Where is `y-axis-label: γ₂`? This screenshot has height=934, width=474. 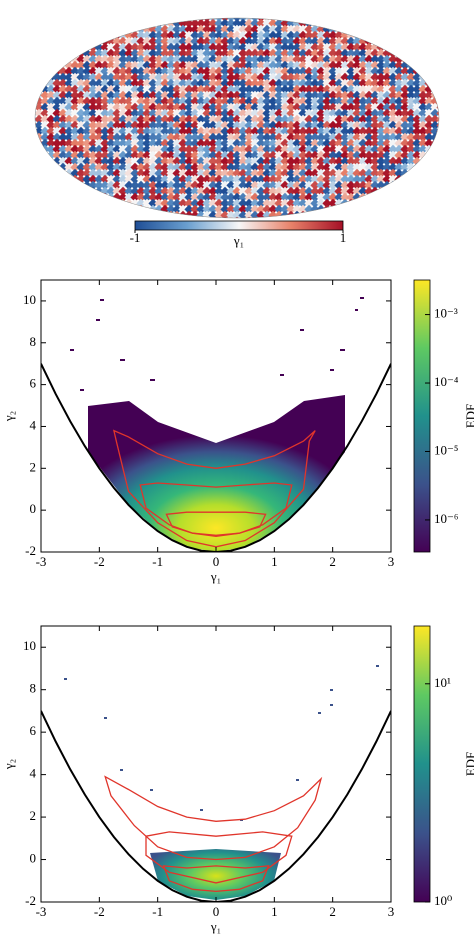
y-axis-label: γ₂ is located at coordinates (8, 416).